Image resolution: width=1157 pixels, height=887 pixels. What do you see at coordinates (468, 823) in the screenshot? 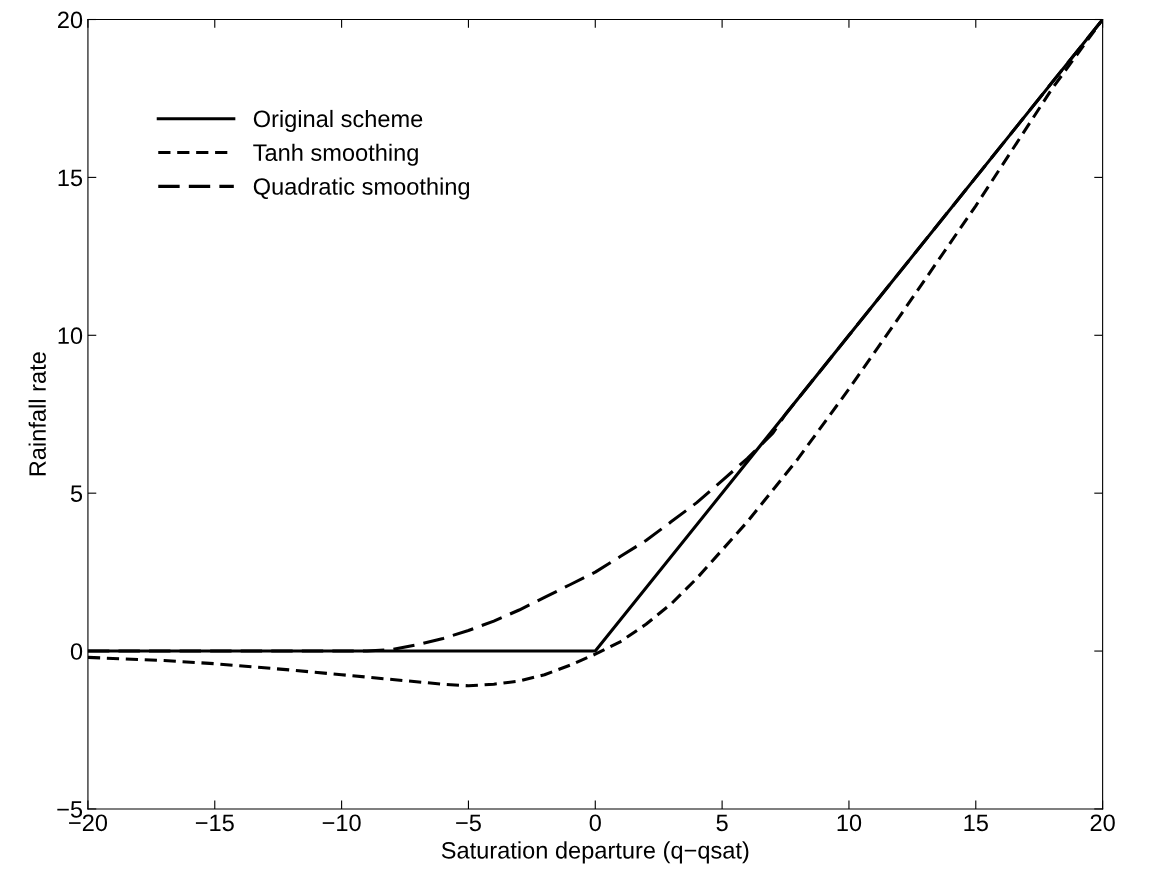
I see `x-tick-label: −5` at bounding box center [468, 823].